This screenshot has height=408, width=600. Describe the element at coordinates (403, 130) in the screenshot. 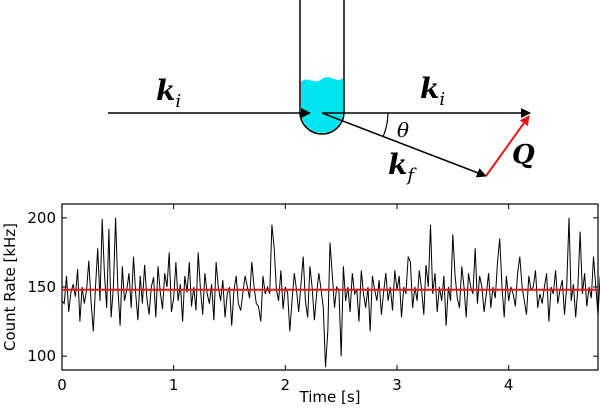

I see `label-theta: θ` at that location.